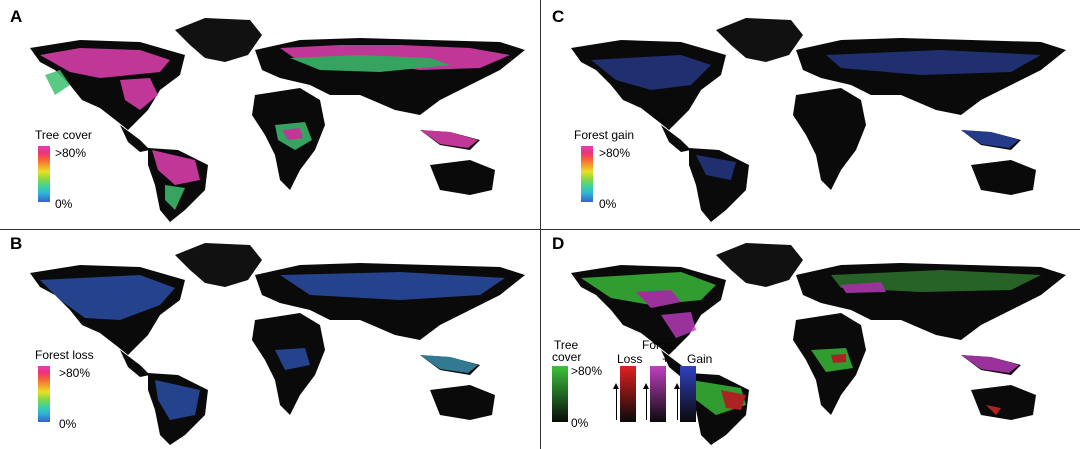 The height and width of the screenshot is (449, 1080). Describe the element at coordinates (604, 135) in the screenshot. I see `legend-title: Forest gain` at that location.